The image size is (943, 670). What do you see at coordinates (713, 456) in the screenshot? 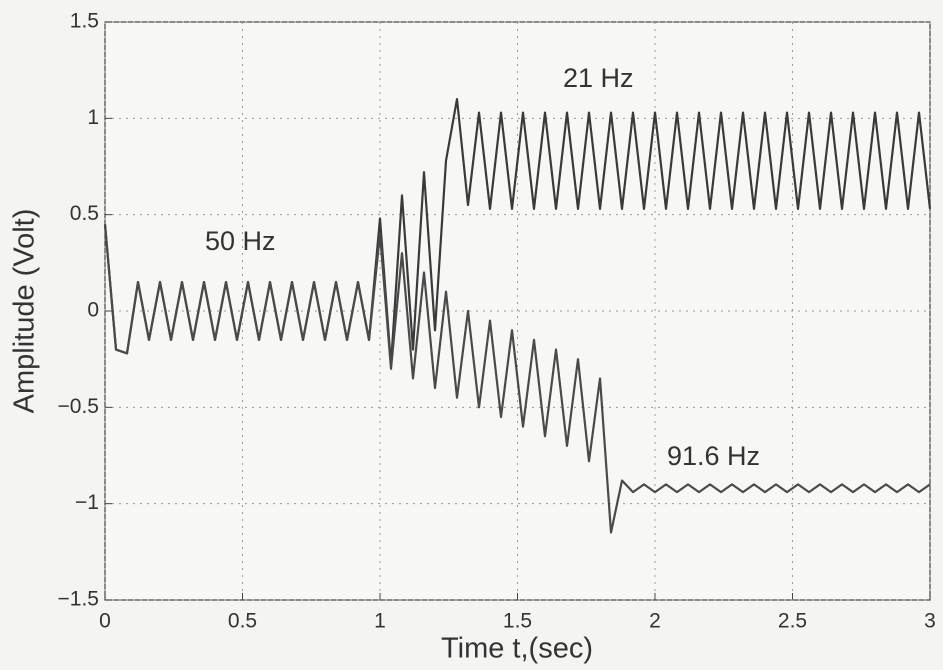
I see `annotation: 91.6 Hz` at bounding box center [713, 456].